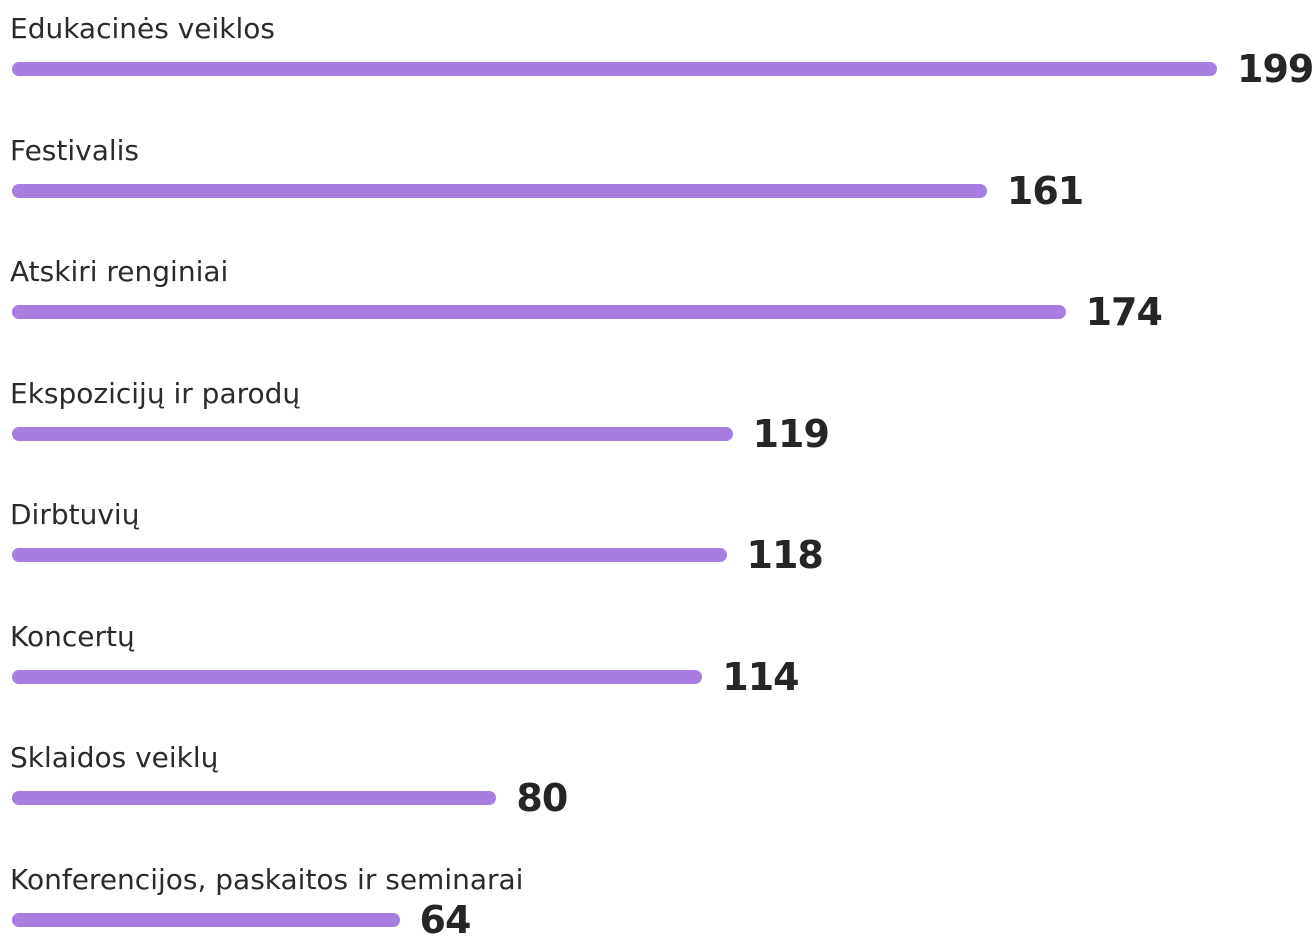 This screenshot has width=1315, height=945. What do you see at coordinates (791, 433) in the screenshot?
I see `value-label: 119` at bounding box center [791, 433].